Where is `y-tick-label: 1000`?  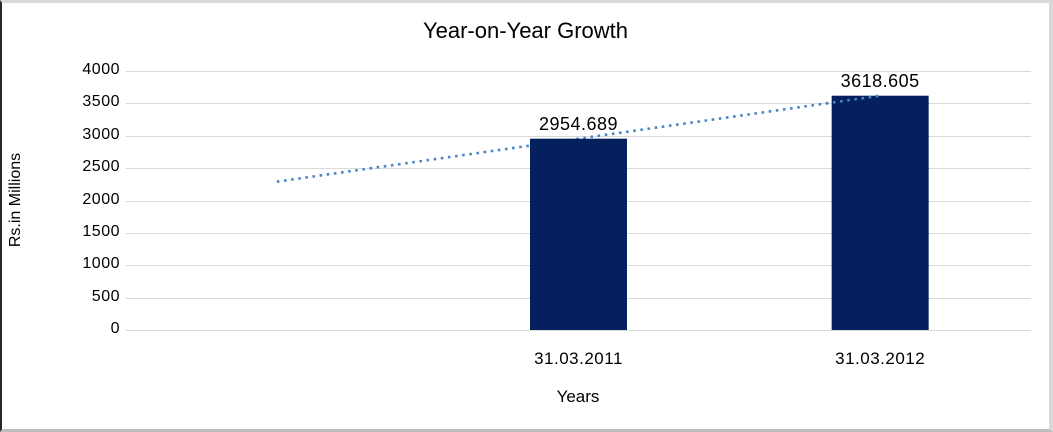 y-tick-label: 1000 is located at coordinates (101, 264).